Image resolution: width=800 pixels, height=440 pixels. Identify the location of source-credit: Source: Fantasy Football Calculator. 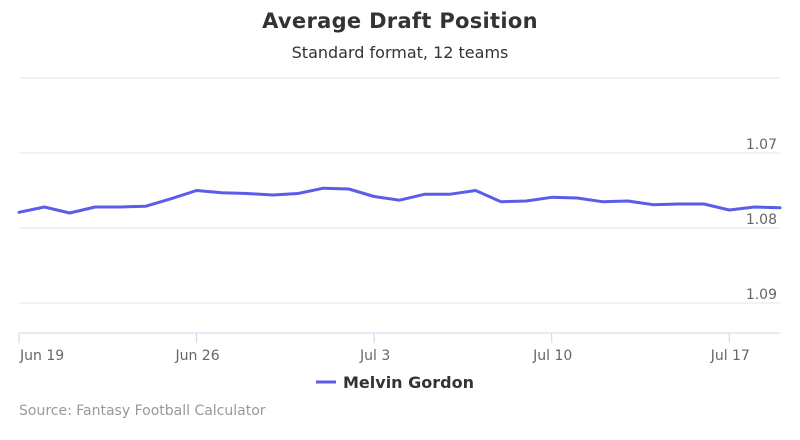
(142, 411).